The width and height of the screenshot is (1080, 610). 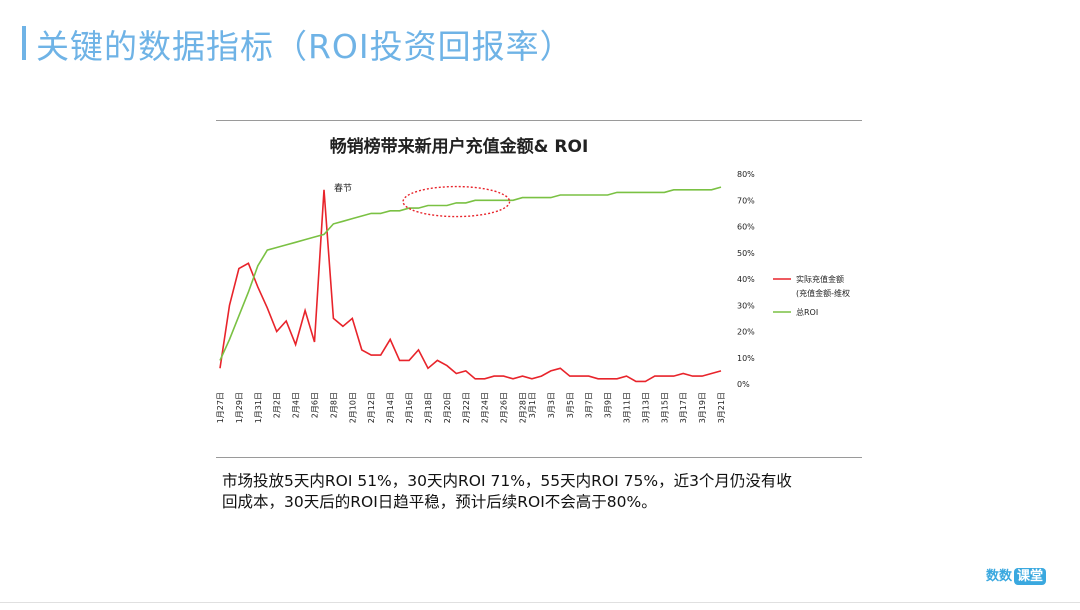 What do you see at coordinates (239, 407) in the screenshot?
I see `x-tick-label: 1月29日` at bounding box center [239, 407].